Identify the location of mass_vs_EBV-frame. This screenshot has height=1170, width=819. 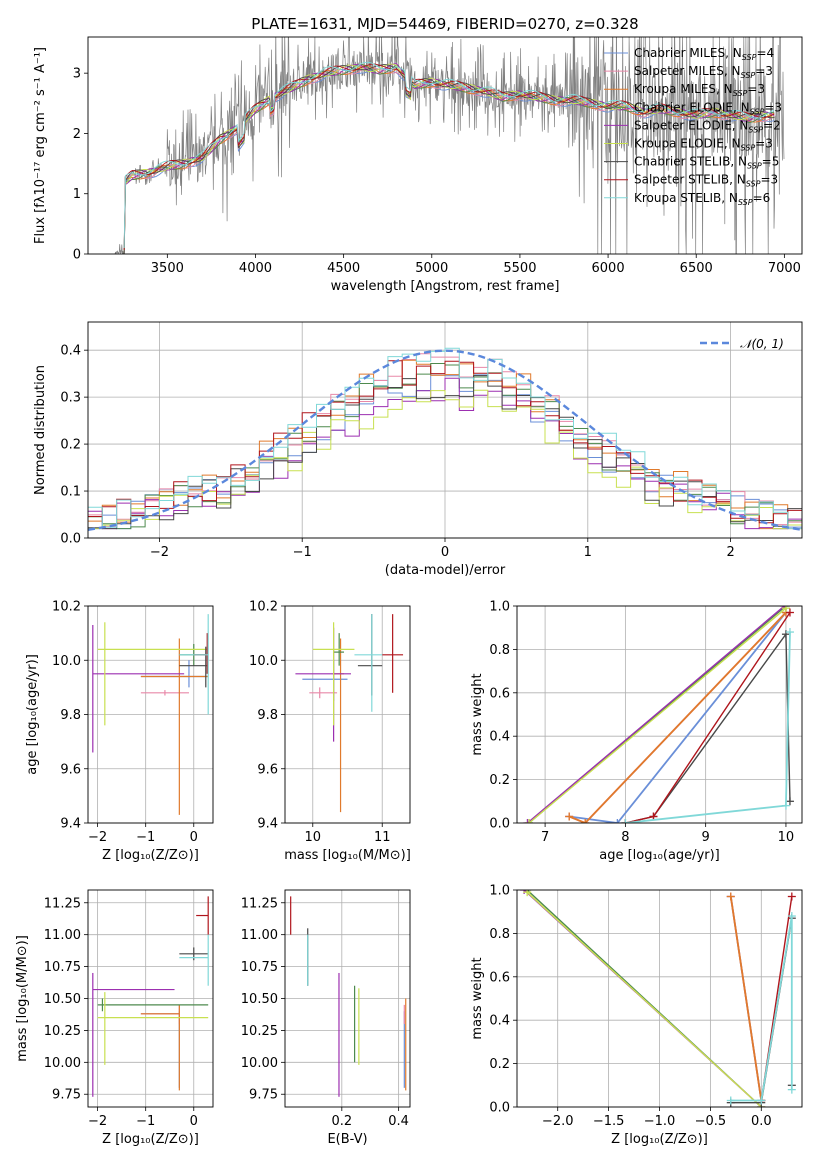
(347, 998).